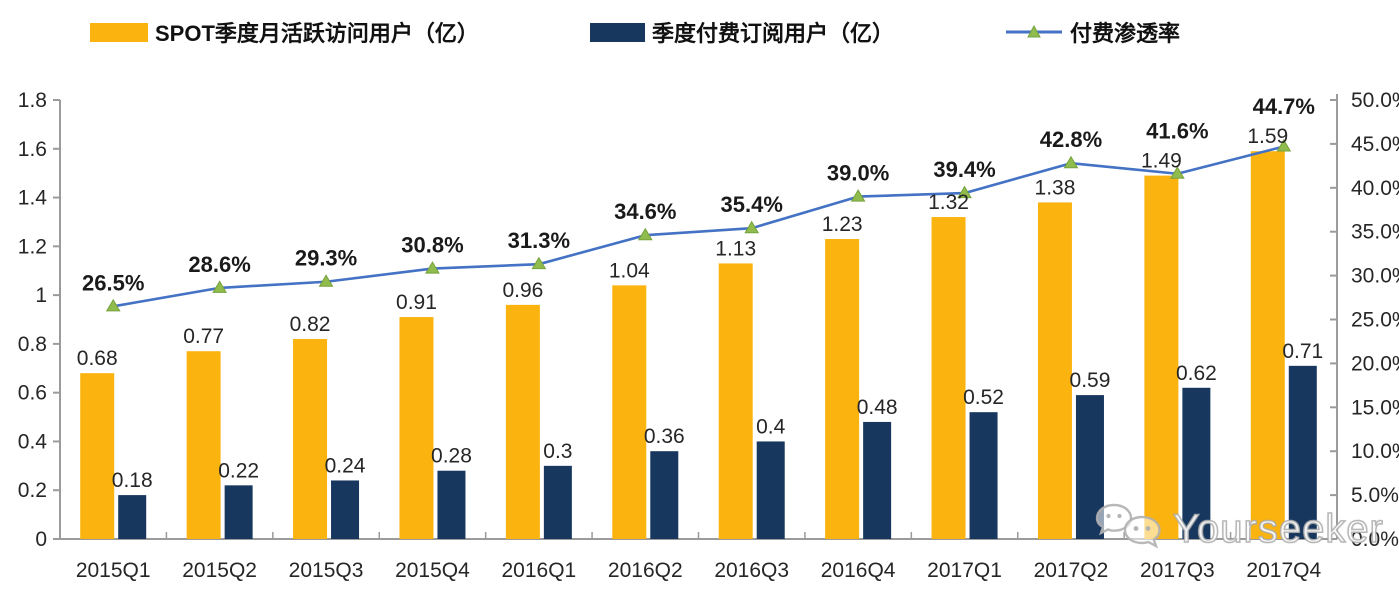  What do you see at coordinates (1055, 187) in the screenshot?
I see `bar-label-mau: 1.38` at bounding box center [1055, 187].